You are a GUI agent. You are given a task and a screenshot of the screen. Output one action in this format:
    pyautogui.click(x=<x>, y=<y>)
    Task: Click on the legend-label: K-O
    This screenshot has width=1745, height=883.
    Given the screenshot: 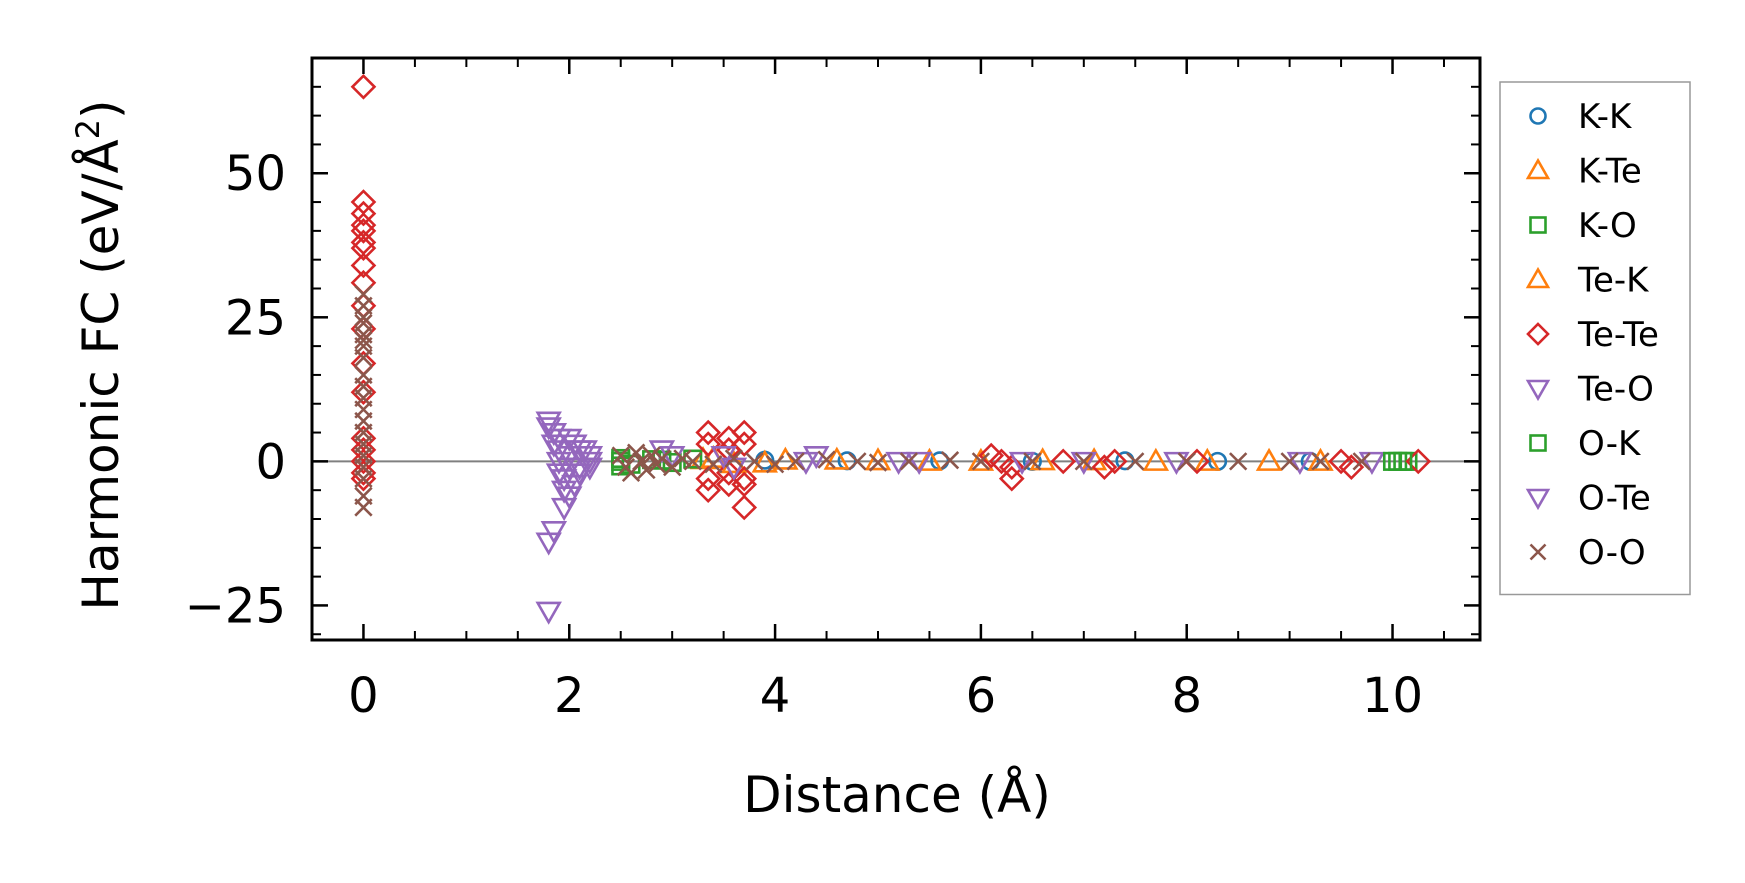 What is the action you would take?
    pyautogui.click(x=1607, y=226)
    